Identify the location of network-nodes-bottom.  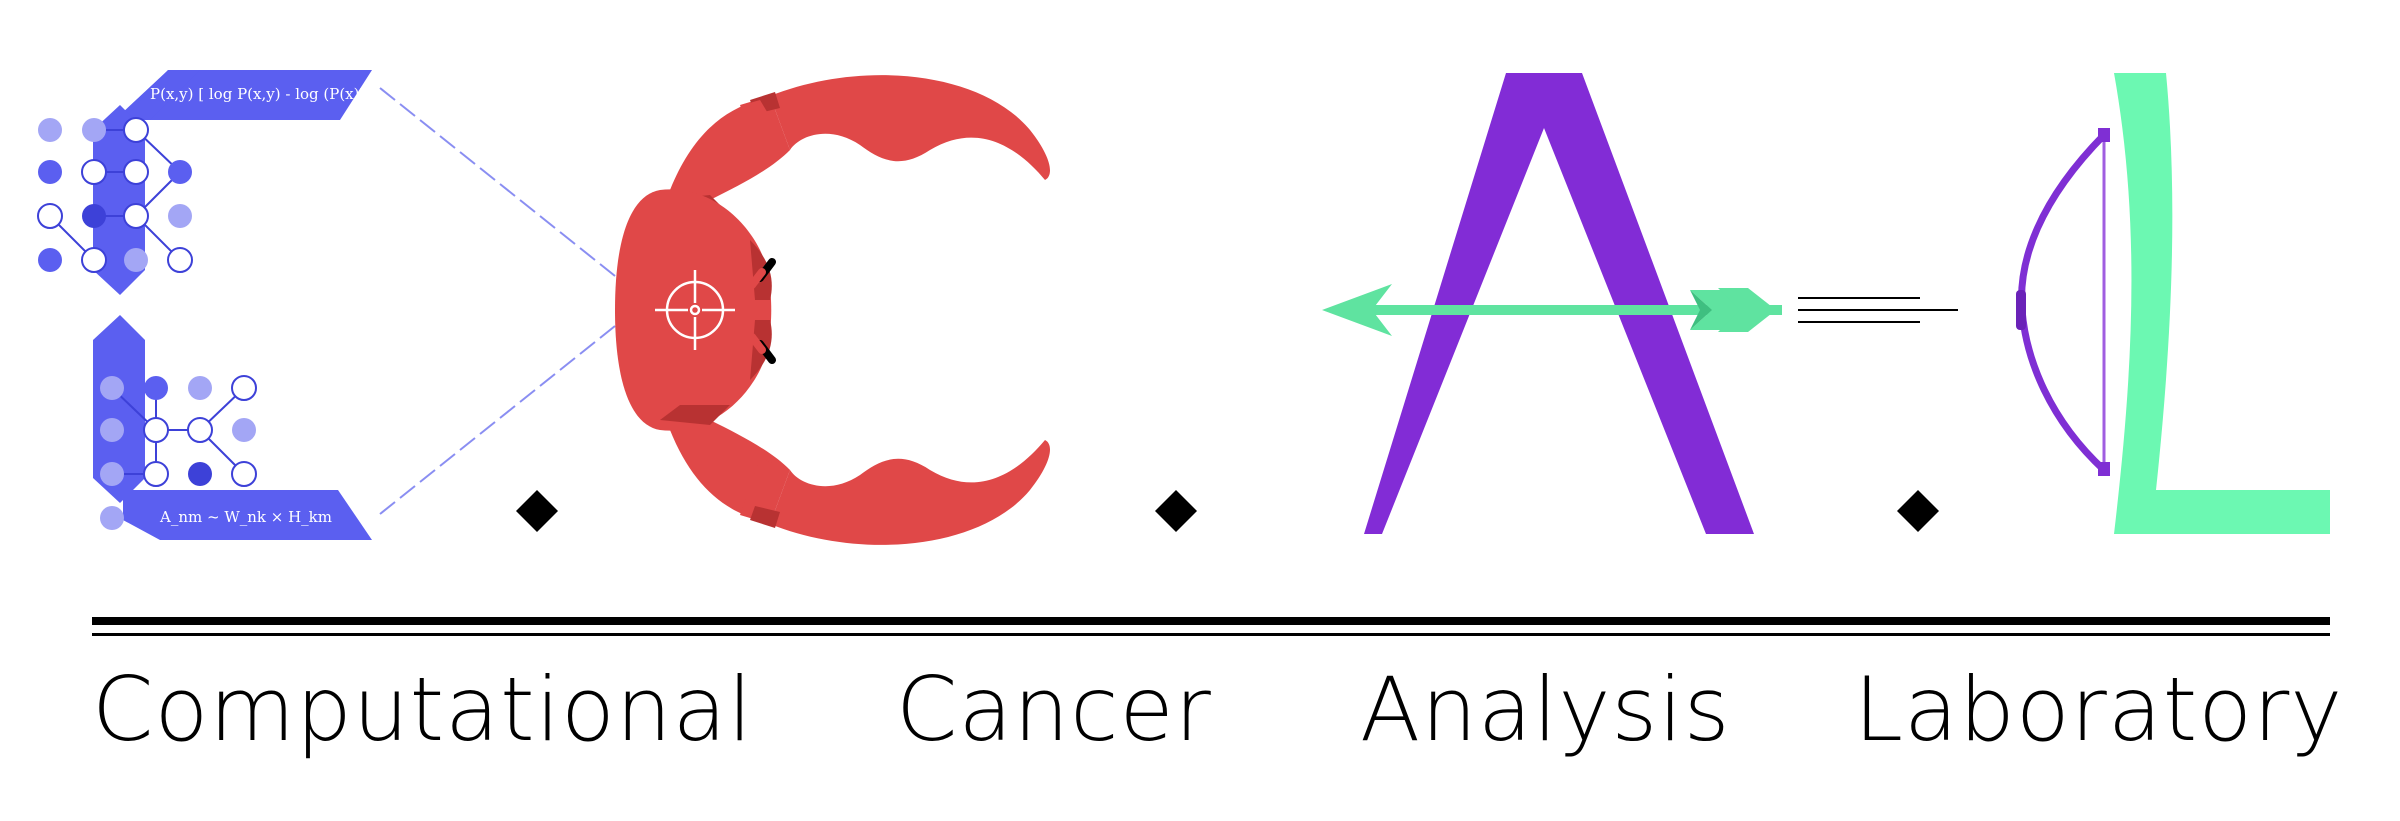
(178, 452).